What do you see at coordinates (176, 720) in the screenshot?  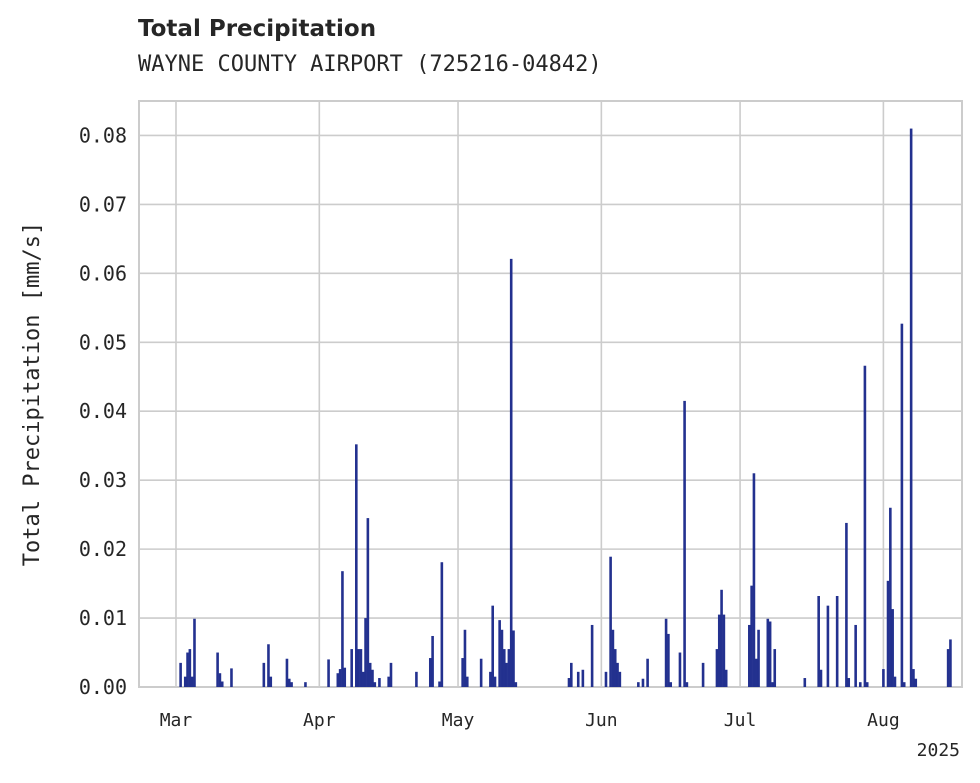 I see `x-tick-label: Mar` at bounding box center [176, 720].